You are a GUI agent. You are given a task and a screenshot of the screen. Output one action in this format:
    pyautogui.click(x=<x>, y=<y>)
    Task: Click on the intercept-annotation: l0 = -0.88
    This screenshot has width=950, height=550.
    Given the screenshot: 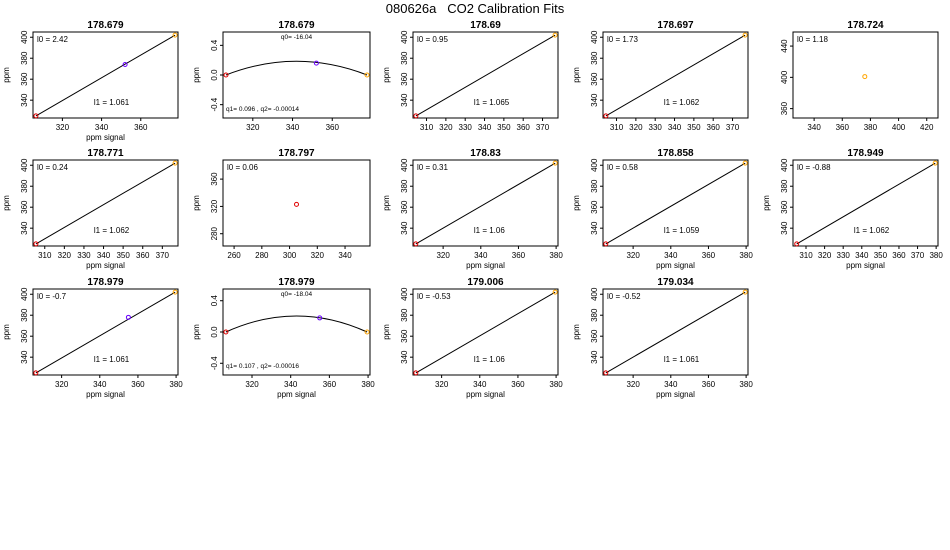 What is the action you would take?
    pyautogui.click(x=814, y=167)
    